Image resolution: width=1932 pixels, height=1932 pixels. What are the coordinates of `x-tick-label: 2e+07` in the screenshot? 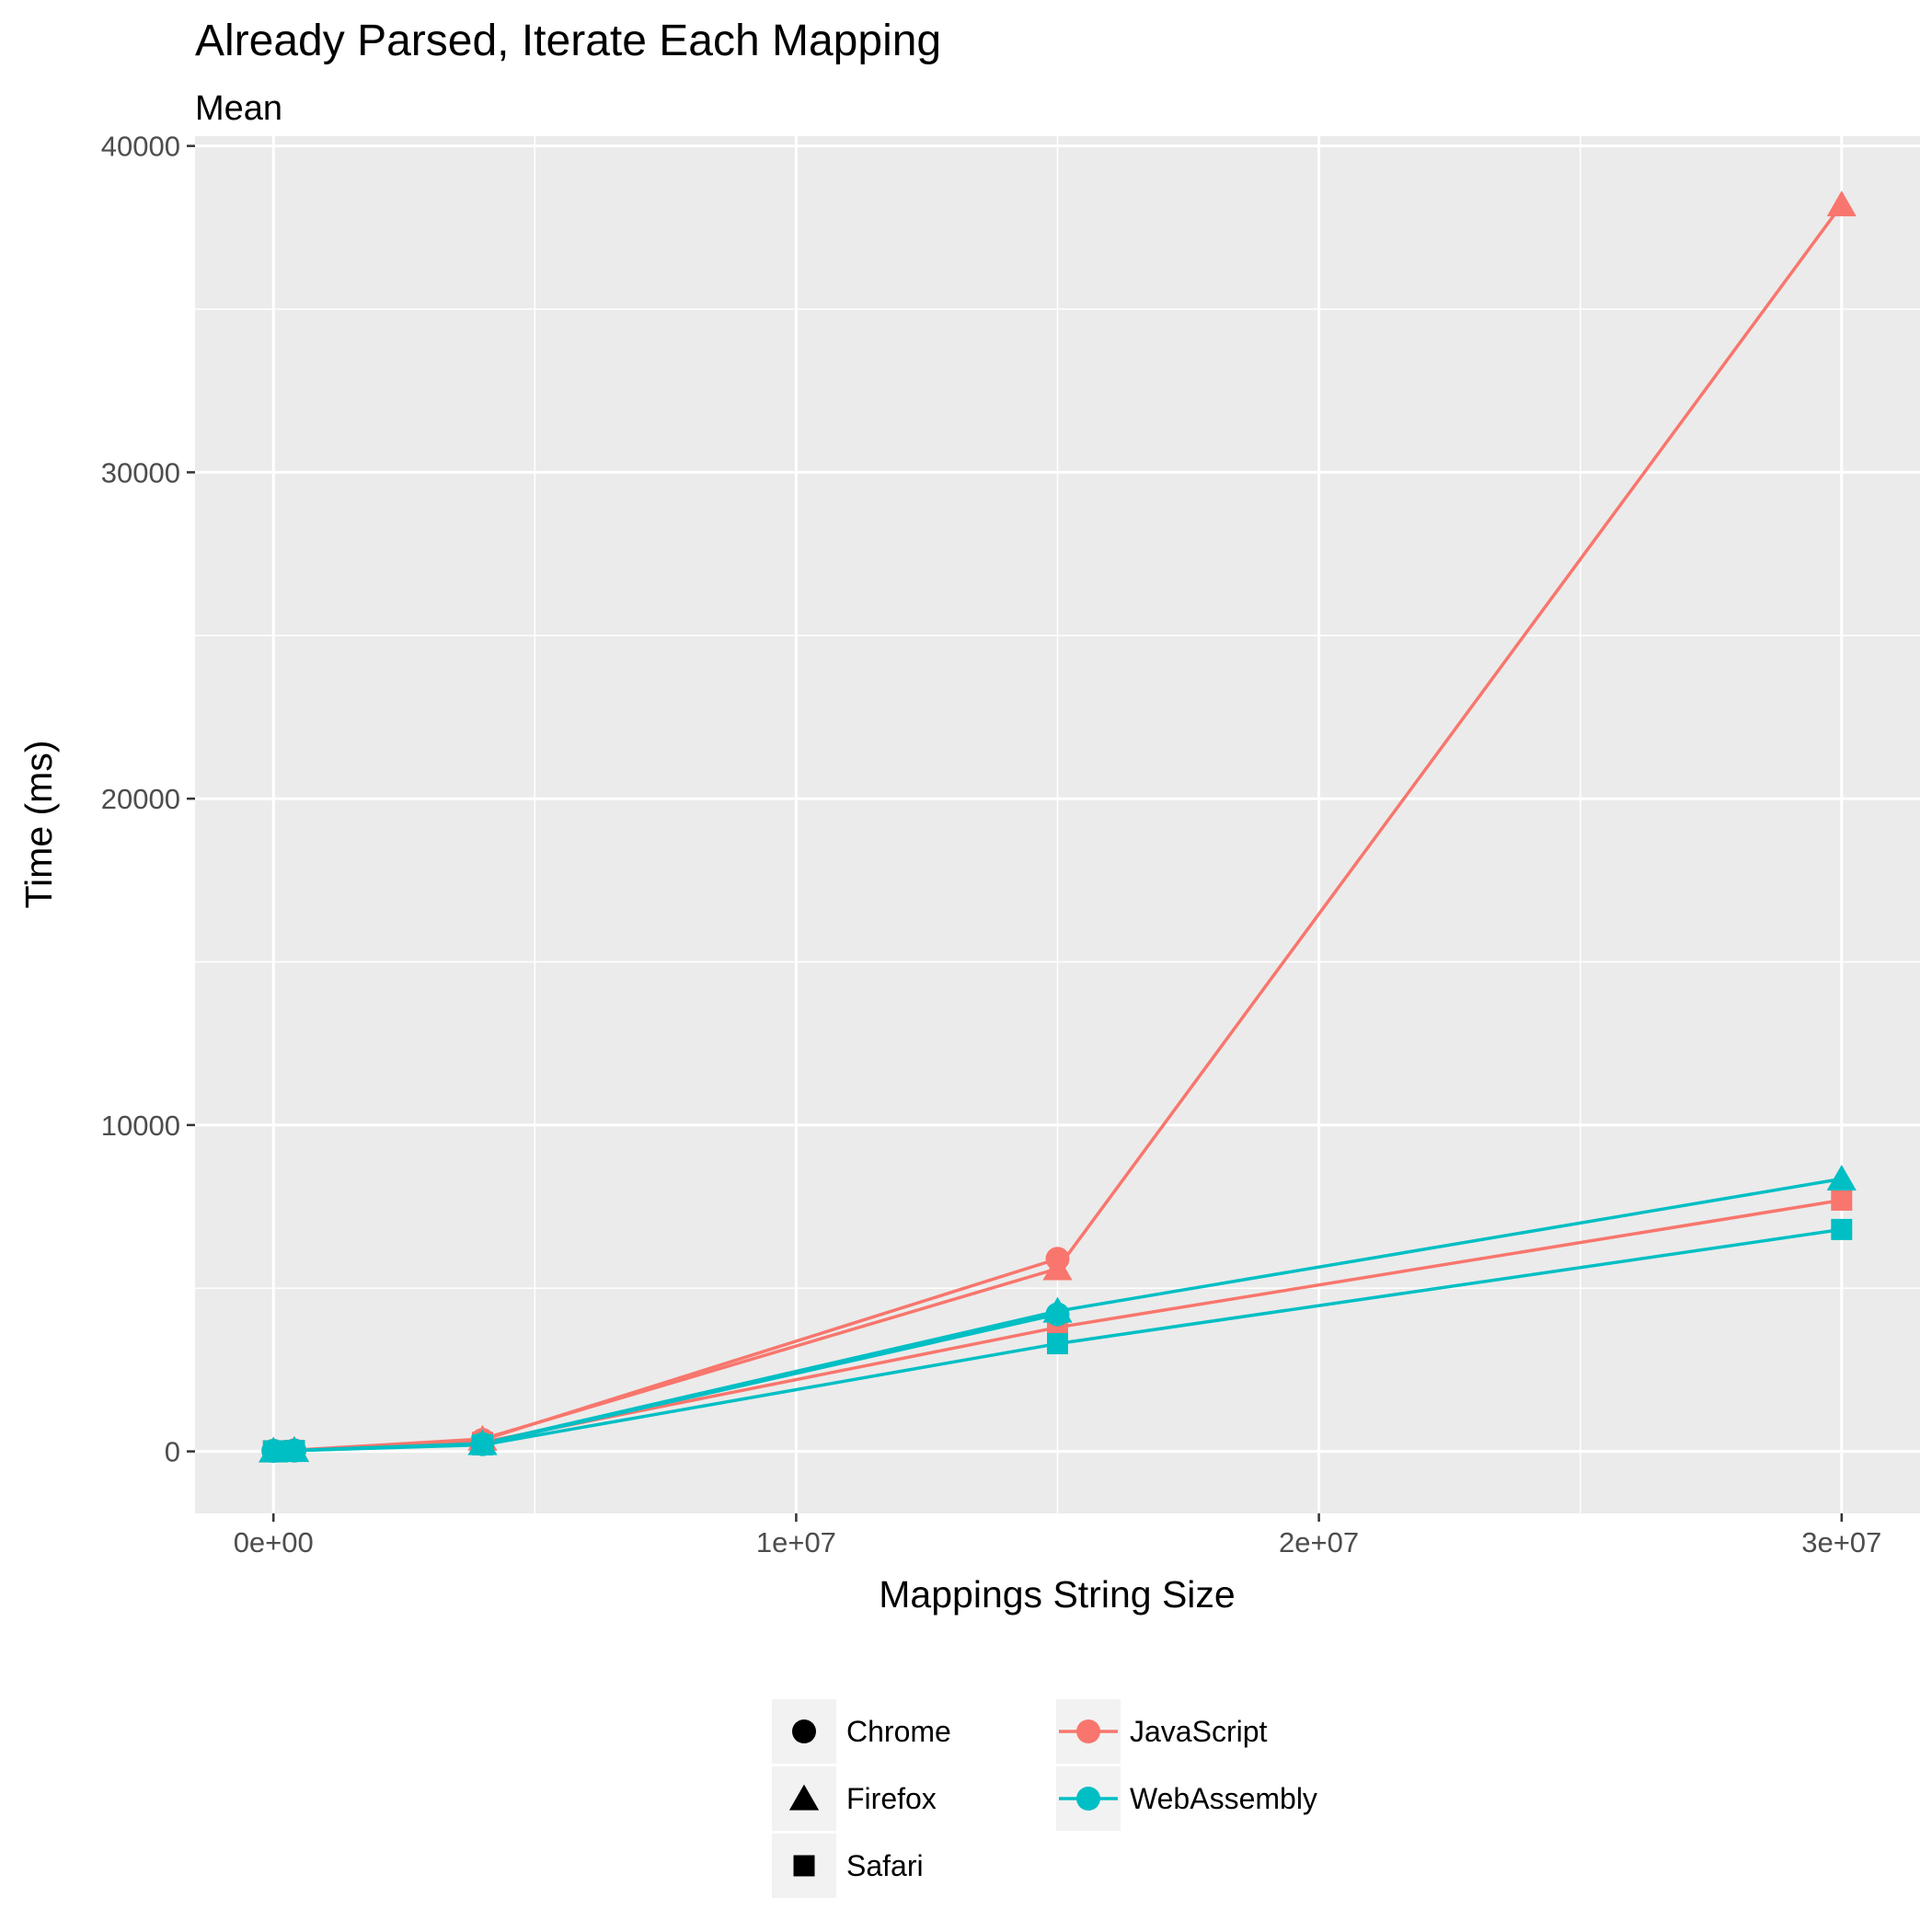 It's located at (1319, 1542).